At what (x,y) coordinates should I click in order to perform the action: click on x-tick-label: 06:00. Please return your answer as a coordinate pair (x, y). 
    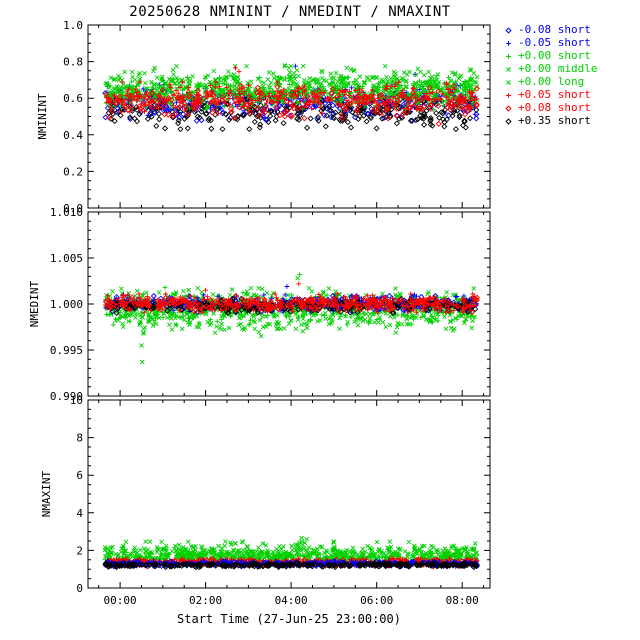
    Looking at the image, I should click on (376, 600).